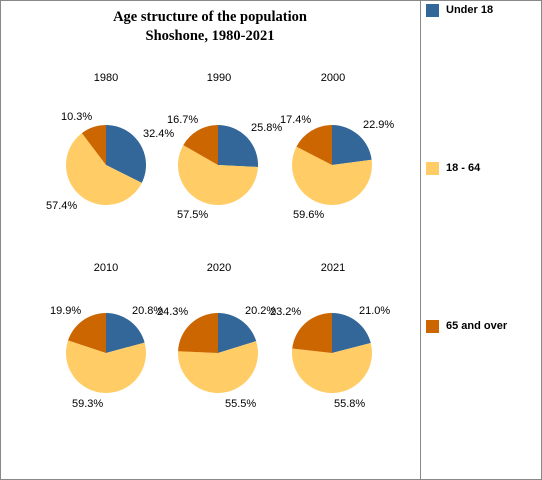 The height and width of the screenshot is (480, 542). Describe the element at coordinates (210, 36) in the screenshot. I see `chart-subtitle: Shoshone, 1980-2021` at that location.